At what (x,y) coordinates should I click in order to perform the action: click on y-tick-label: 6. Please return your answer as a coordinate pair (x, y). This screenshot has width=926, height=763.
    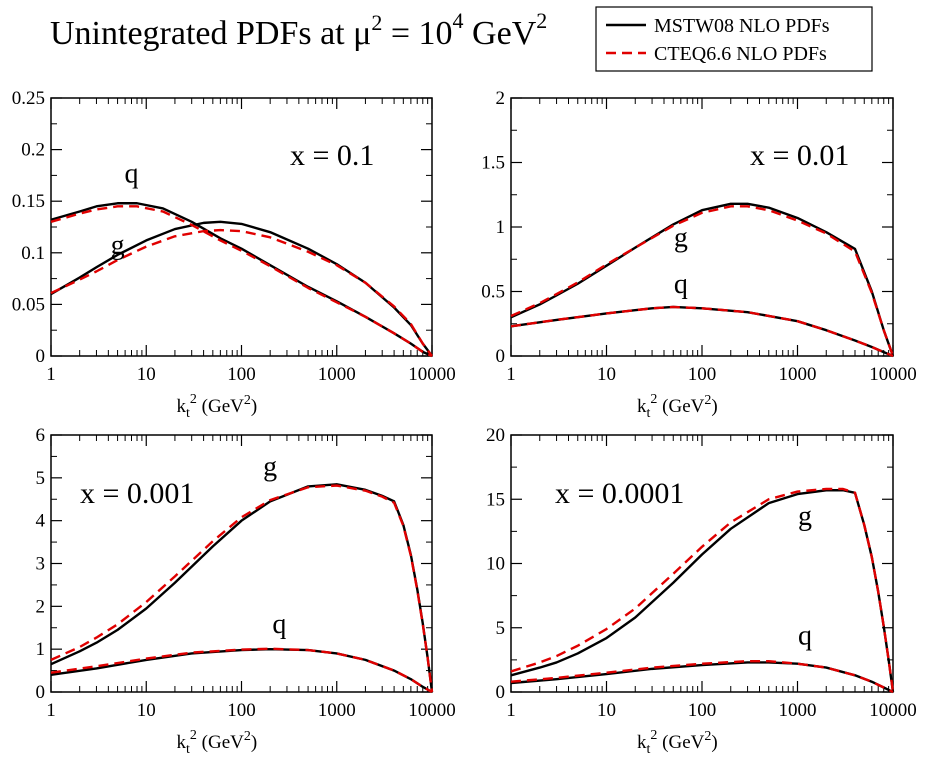
    Looking at the image, I should click on (41, 435).